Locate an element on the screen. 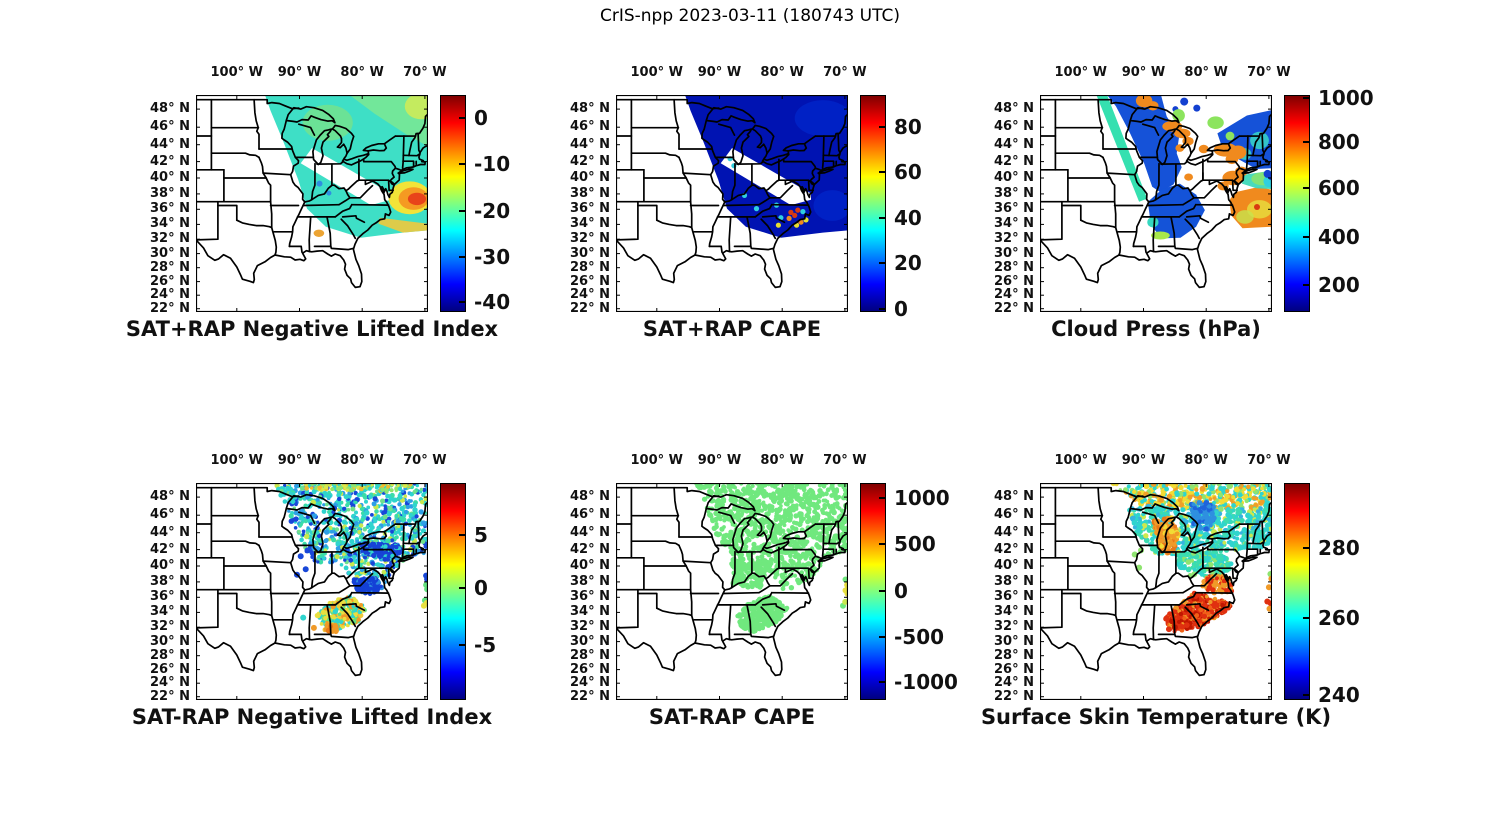 The image size is (1500, 825). colorbar-tick-label: -30 is located at coordinates (492, 257).